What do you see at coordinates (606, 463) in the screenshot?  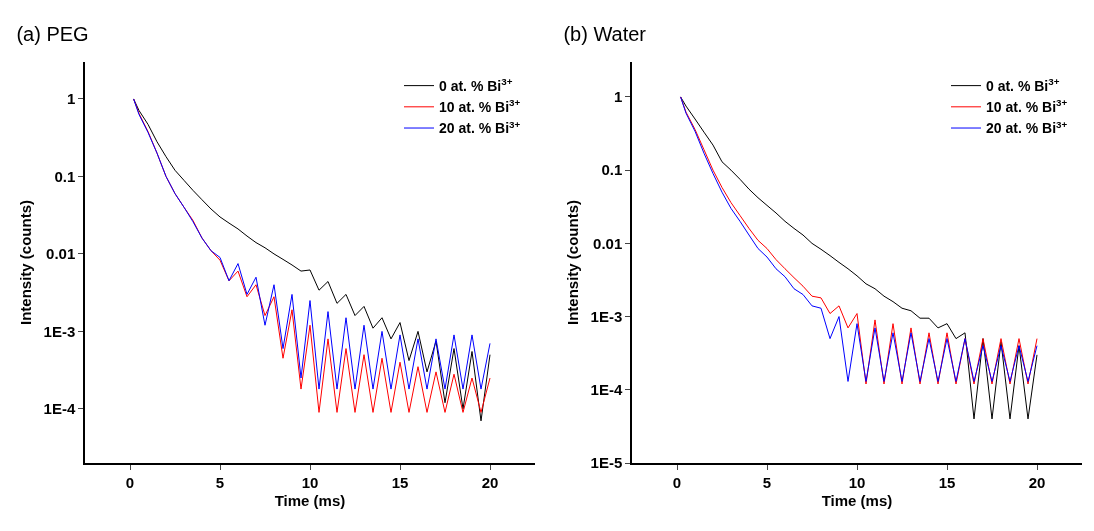 I see `y-tick-label: 1E-5` at bounding box center [606, 463].